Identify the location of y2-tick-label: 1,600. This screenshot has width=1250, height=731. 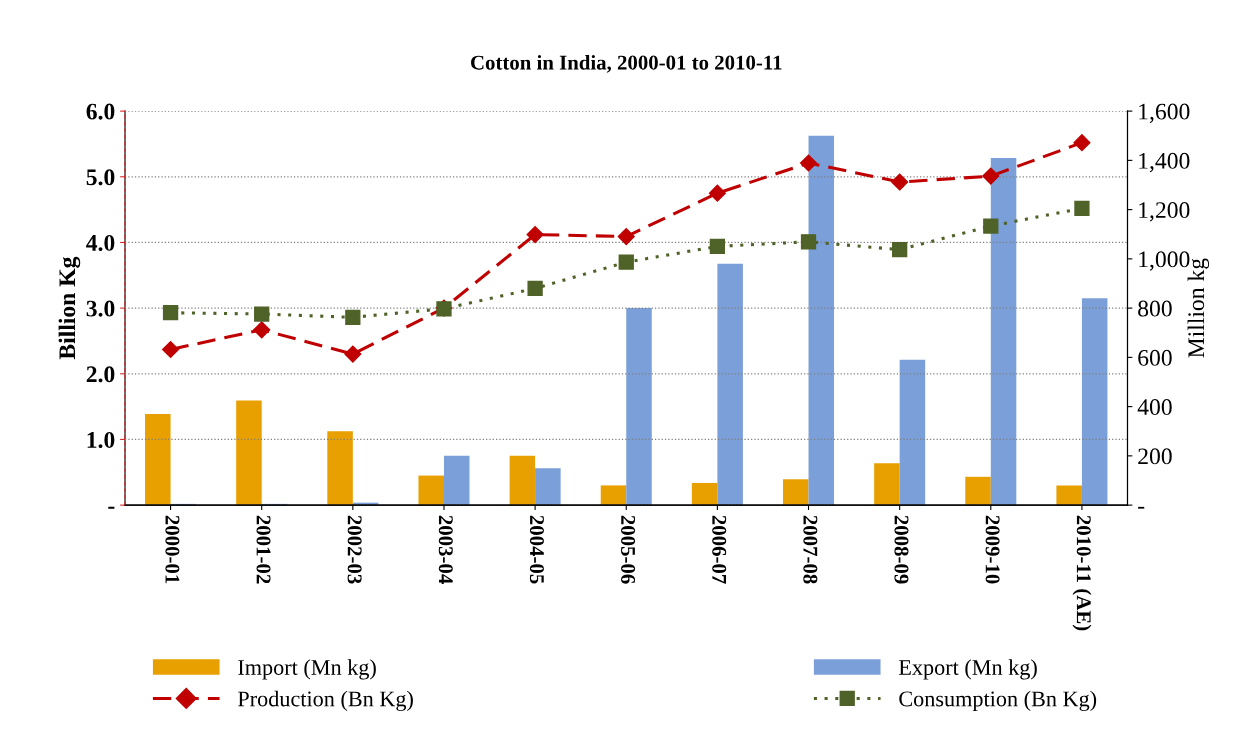
(1164, 113).